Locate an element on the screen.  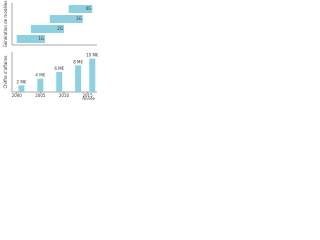
bar-label: 4G is located at coordinates (89, 8).